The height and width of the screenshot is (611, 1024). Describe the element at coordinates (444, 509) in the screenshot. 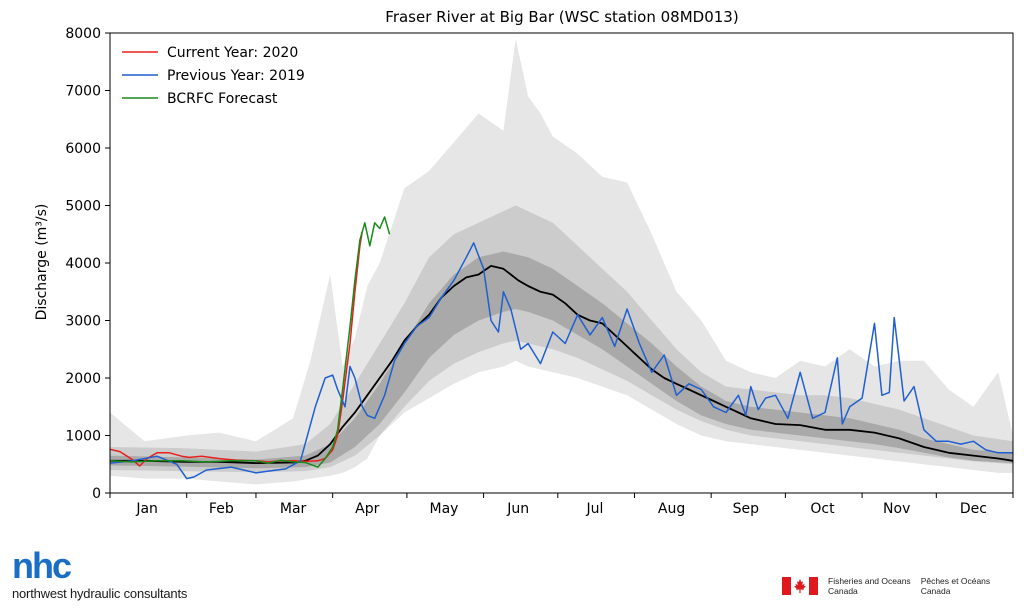

I see `x-tick-label-4: May` at that location.